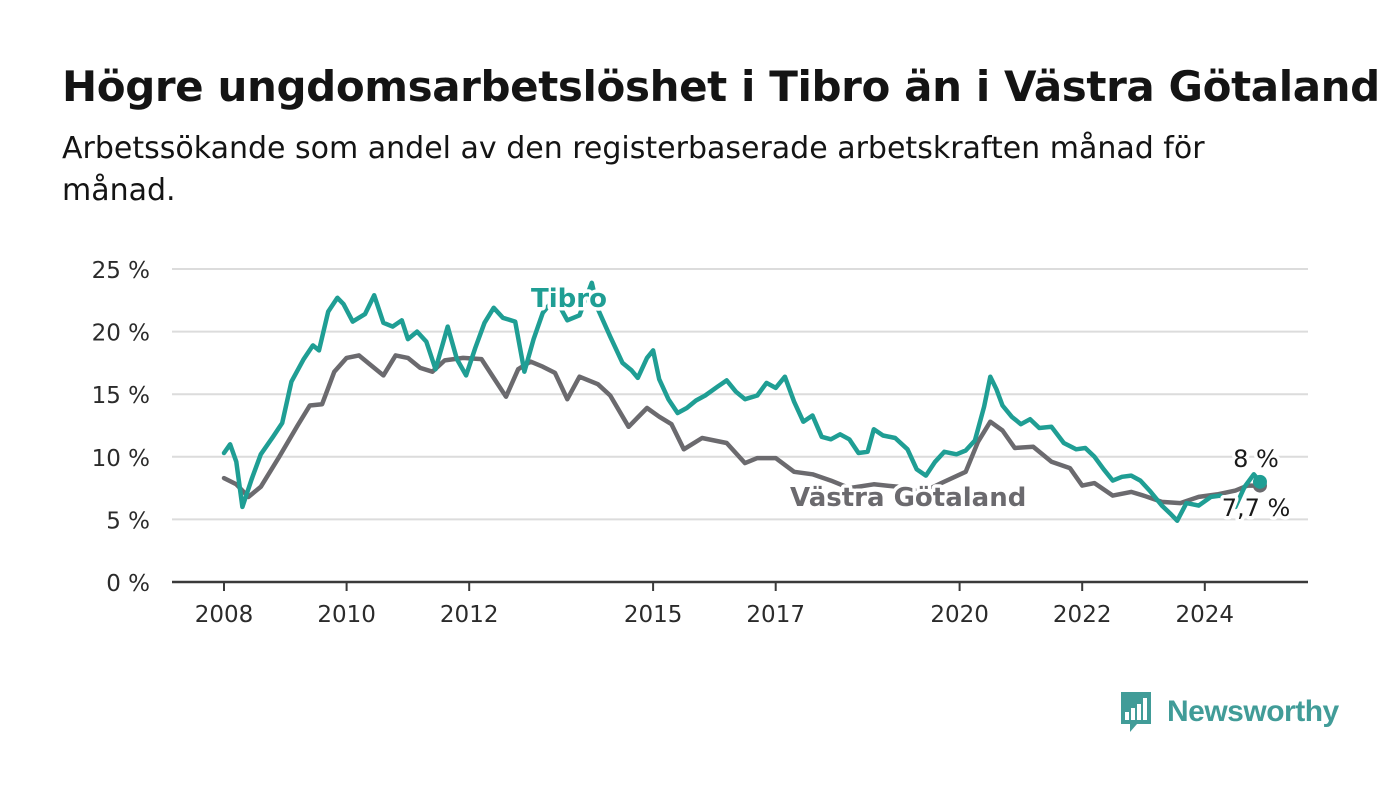  I want to click on y-tick-label: 10 %, so click(121, 459).